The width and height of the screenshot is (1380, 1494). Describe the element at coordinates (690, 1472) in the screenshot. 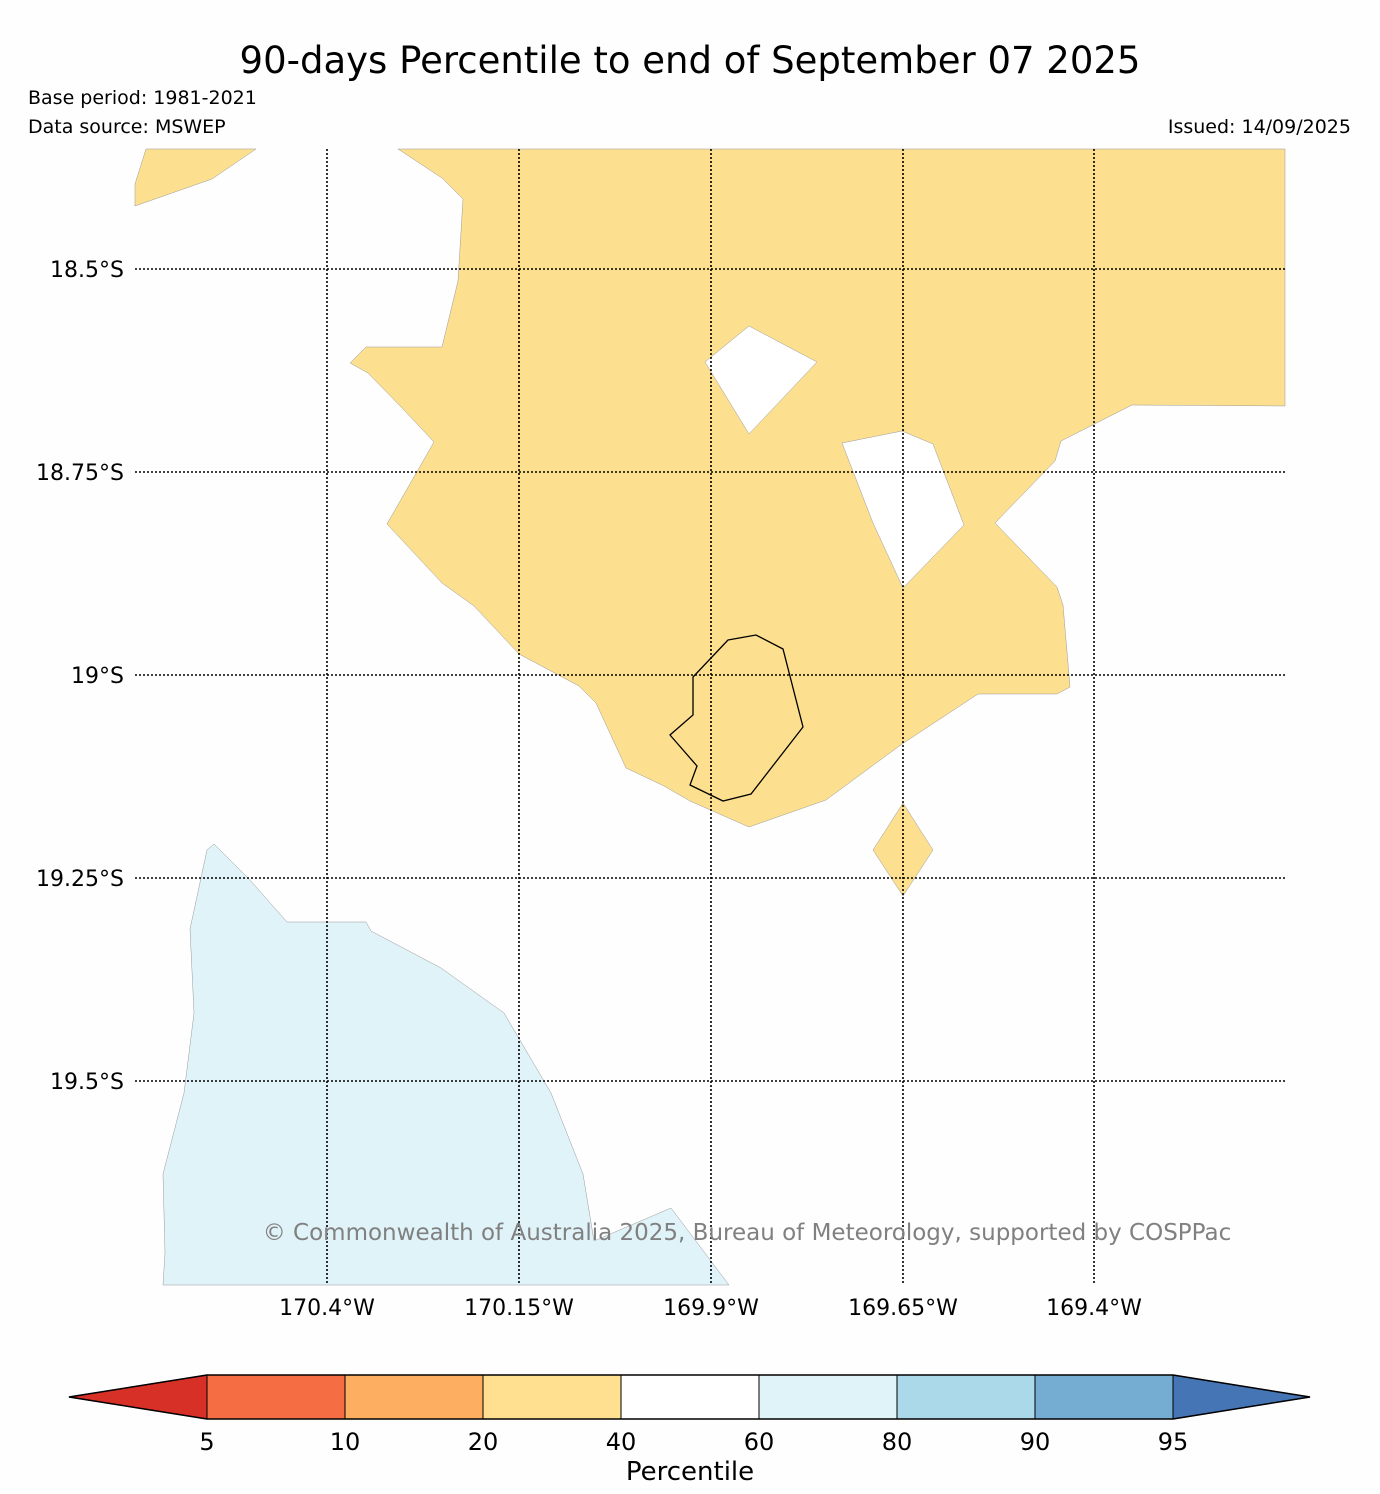

I see `colorbar-title: Percentile` at that location.